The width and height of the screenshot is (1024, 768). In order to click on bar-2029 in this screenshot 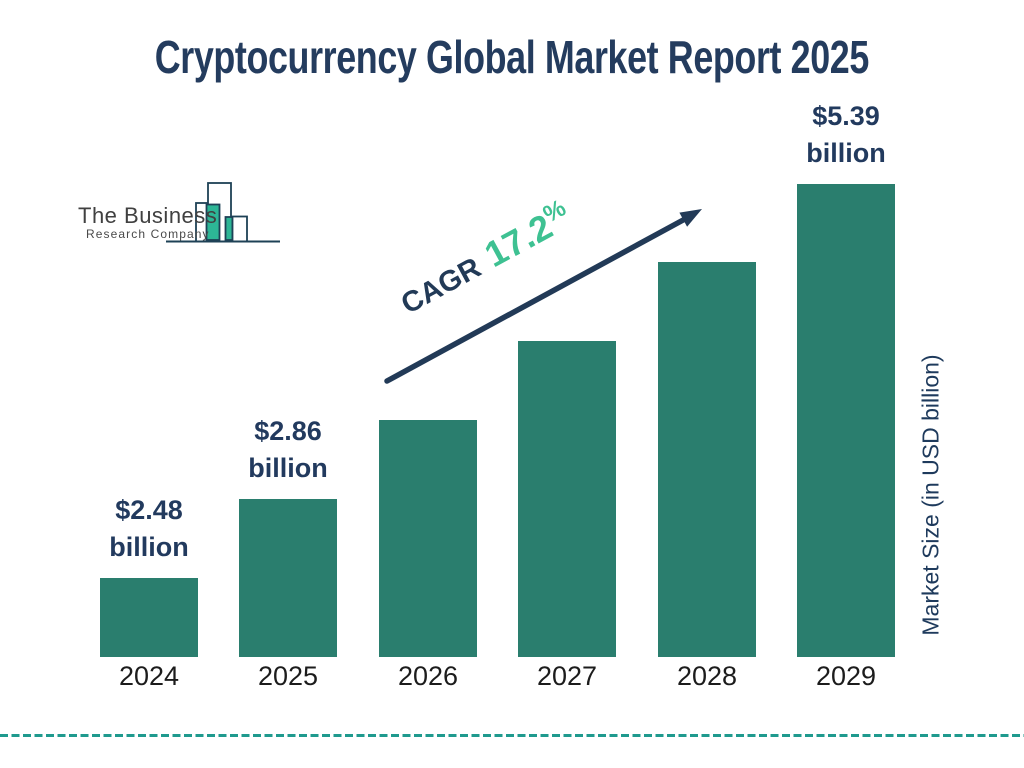, I will do `click(846, 420)`.